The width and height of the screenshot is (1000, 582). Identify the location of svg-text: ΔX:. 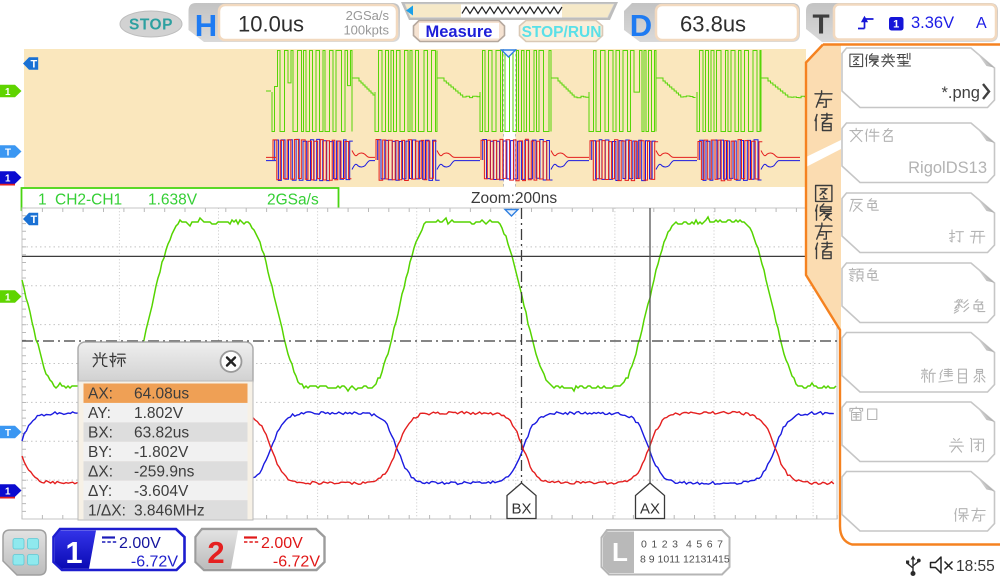
(100, 472).